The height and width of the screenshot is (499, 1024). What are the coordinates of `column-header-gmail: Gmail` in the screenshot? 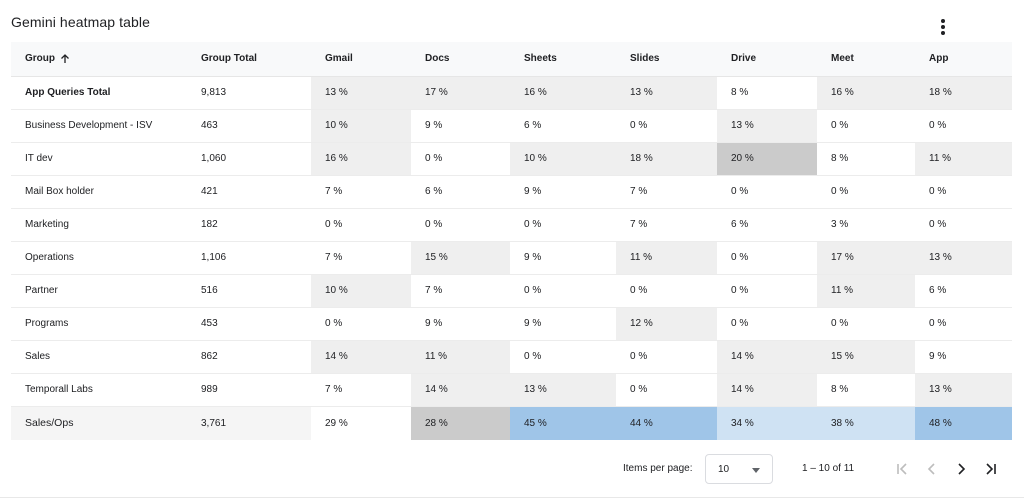 It's located at (361, 59).